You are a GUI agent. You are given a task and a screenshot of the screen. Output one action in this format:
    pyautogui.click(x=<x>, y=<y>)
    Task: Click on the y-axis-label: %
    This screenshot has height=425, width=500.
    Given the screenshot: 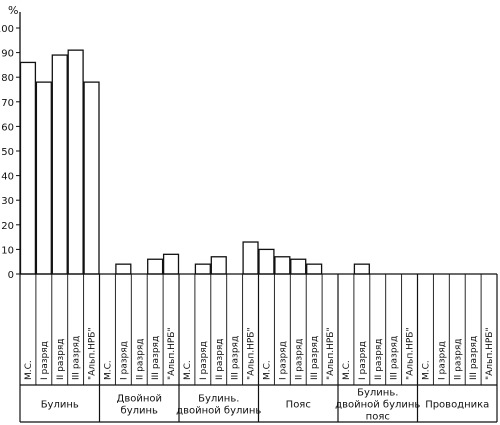 What is the action you would take?
    pyautogui.click(x=13, y=10)
    